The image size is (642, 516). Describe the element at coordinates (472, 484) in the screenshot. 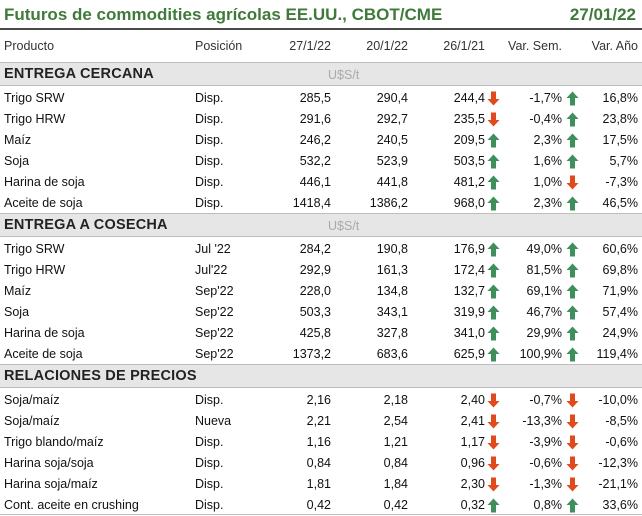

I see `cell-value-26-1-21: 2,30` at that location.